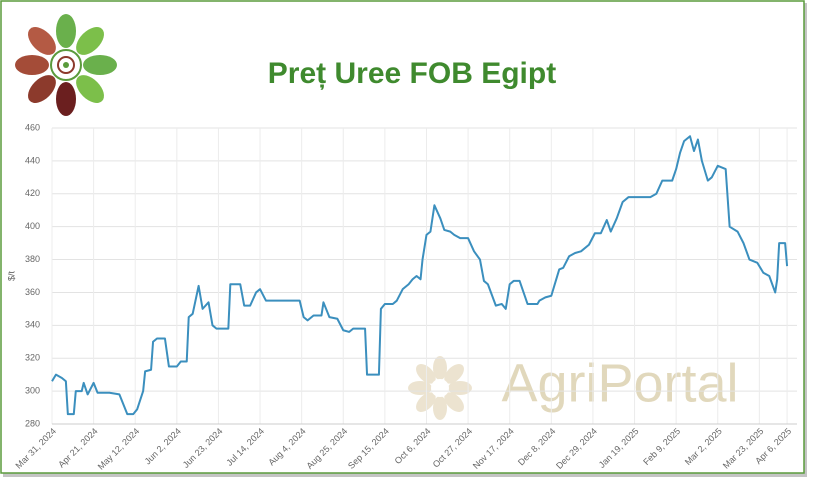 This screenshot has height=483, width=813. Describe the element at coordinates (32, 259) in the screenshot. I see `y-tick-label: 380` at that location.